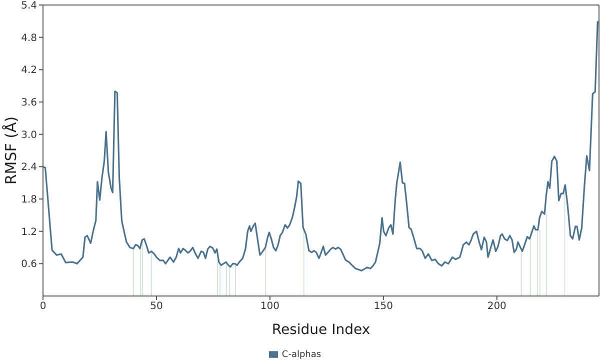 The image size is (601, 364). What do you see at coordinates (321, 330) in the screenshot?
I see `x-axis-title: Residue Index` at bounding box center [321, 330].